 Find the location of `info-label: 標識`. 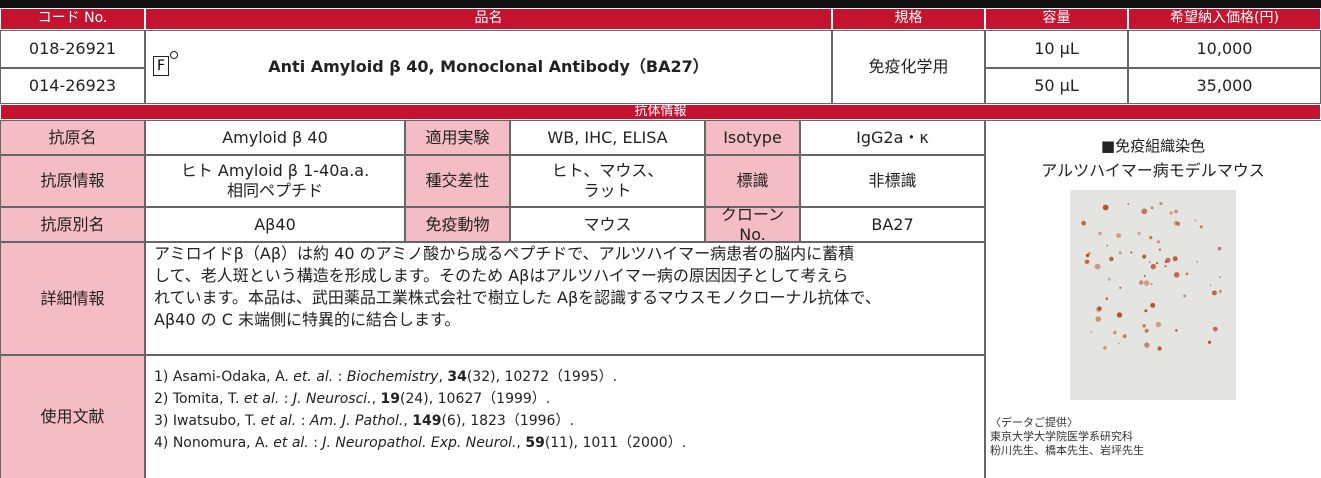

info-label: 標識 is located at coordinates (752, 181).